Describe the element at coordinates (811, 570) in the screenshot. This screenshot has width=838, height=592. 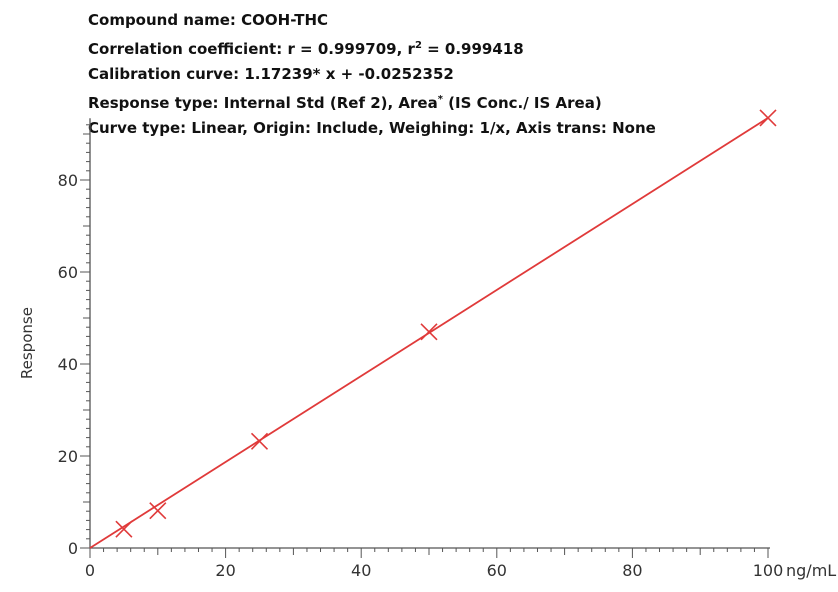
I see `x-axis-unit: ng/mL` at that location.